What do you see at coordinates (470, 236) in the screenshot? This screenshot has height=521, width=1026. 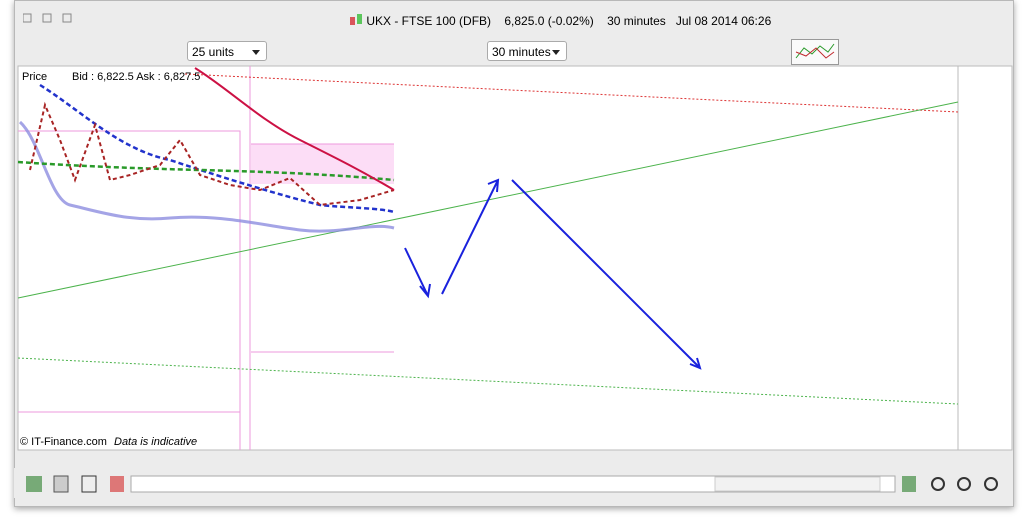 I see `arrow-up` at bounding box center [470, 236].